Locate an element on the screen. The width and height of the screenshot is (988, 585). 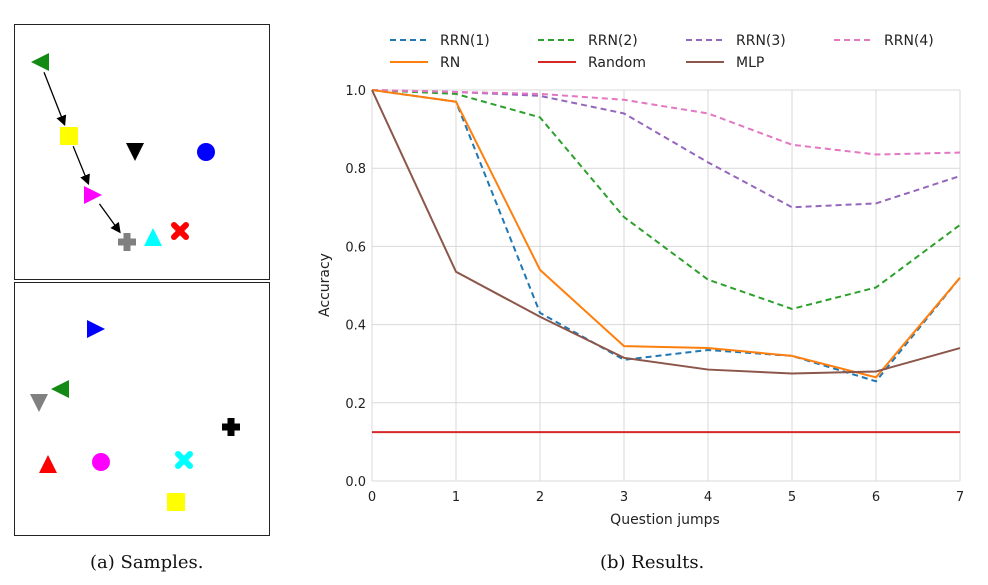
y-axis-label: Accuracy is located at coordinates (325, 285).